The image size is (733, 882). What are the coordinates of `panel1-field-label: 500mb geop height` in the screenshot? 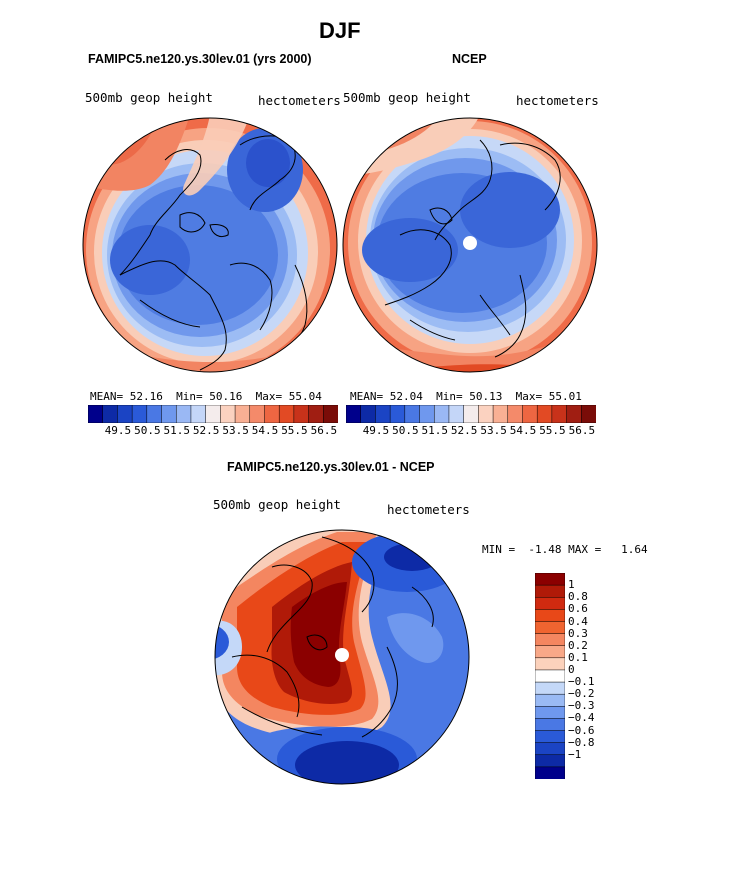 It's located at (149, 97).